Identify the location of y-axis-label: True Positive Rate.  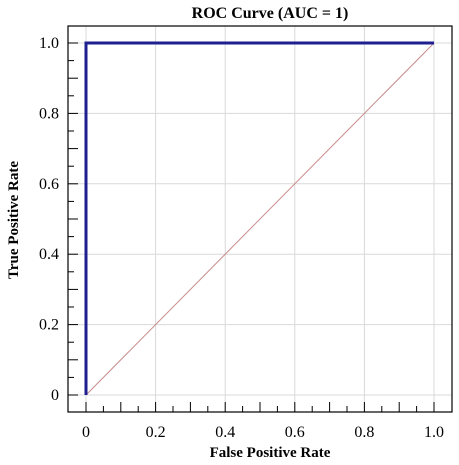
(14, 220).